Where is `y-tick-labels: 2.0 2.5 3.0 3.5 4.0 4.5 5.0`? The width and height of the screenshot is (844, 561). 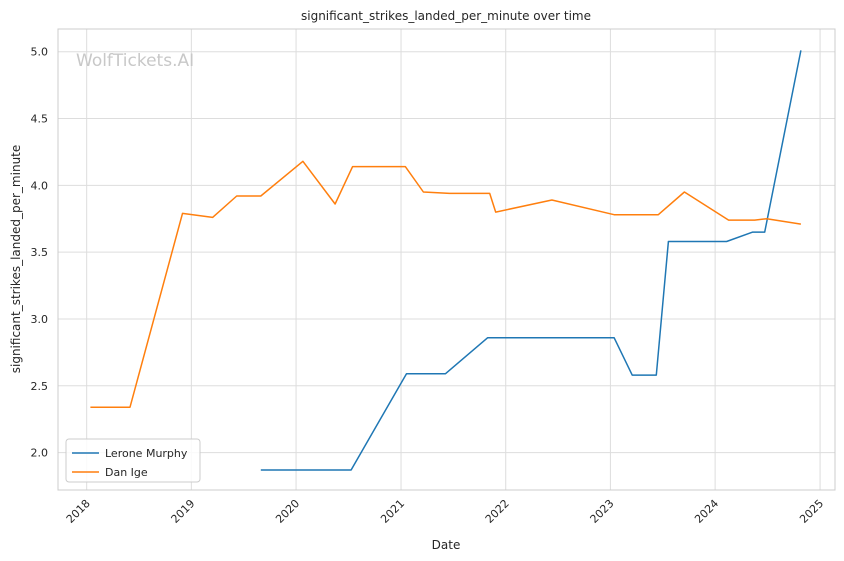 y-tick-labels: 2.0 2.5 3.0 3.5 4.0 4.5 5.0 is located at coordinates (40, 253).